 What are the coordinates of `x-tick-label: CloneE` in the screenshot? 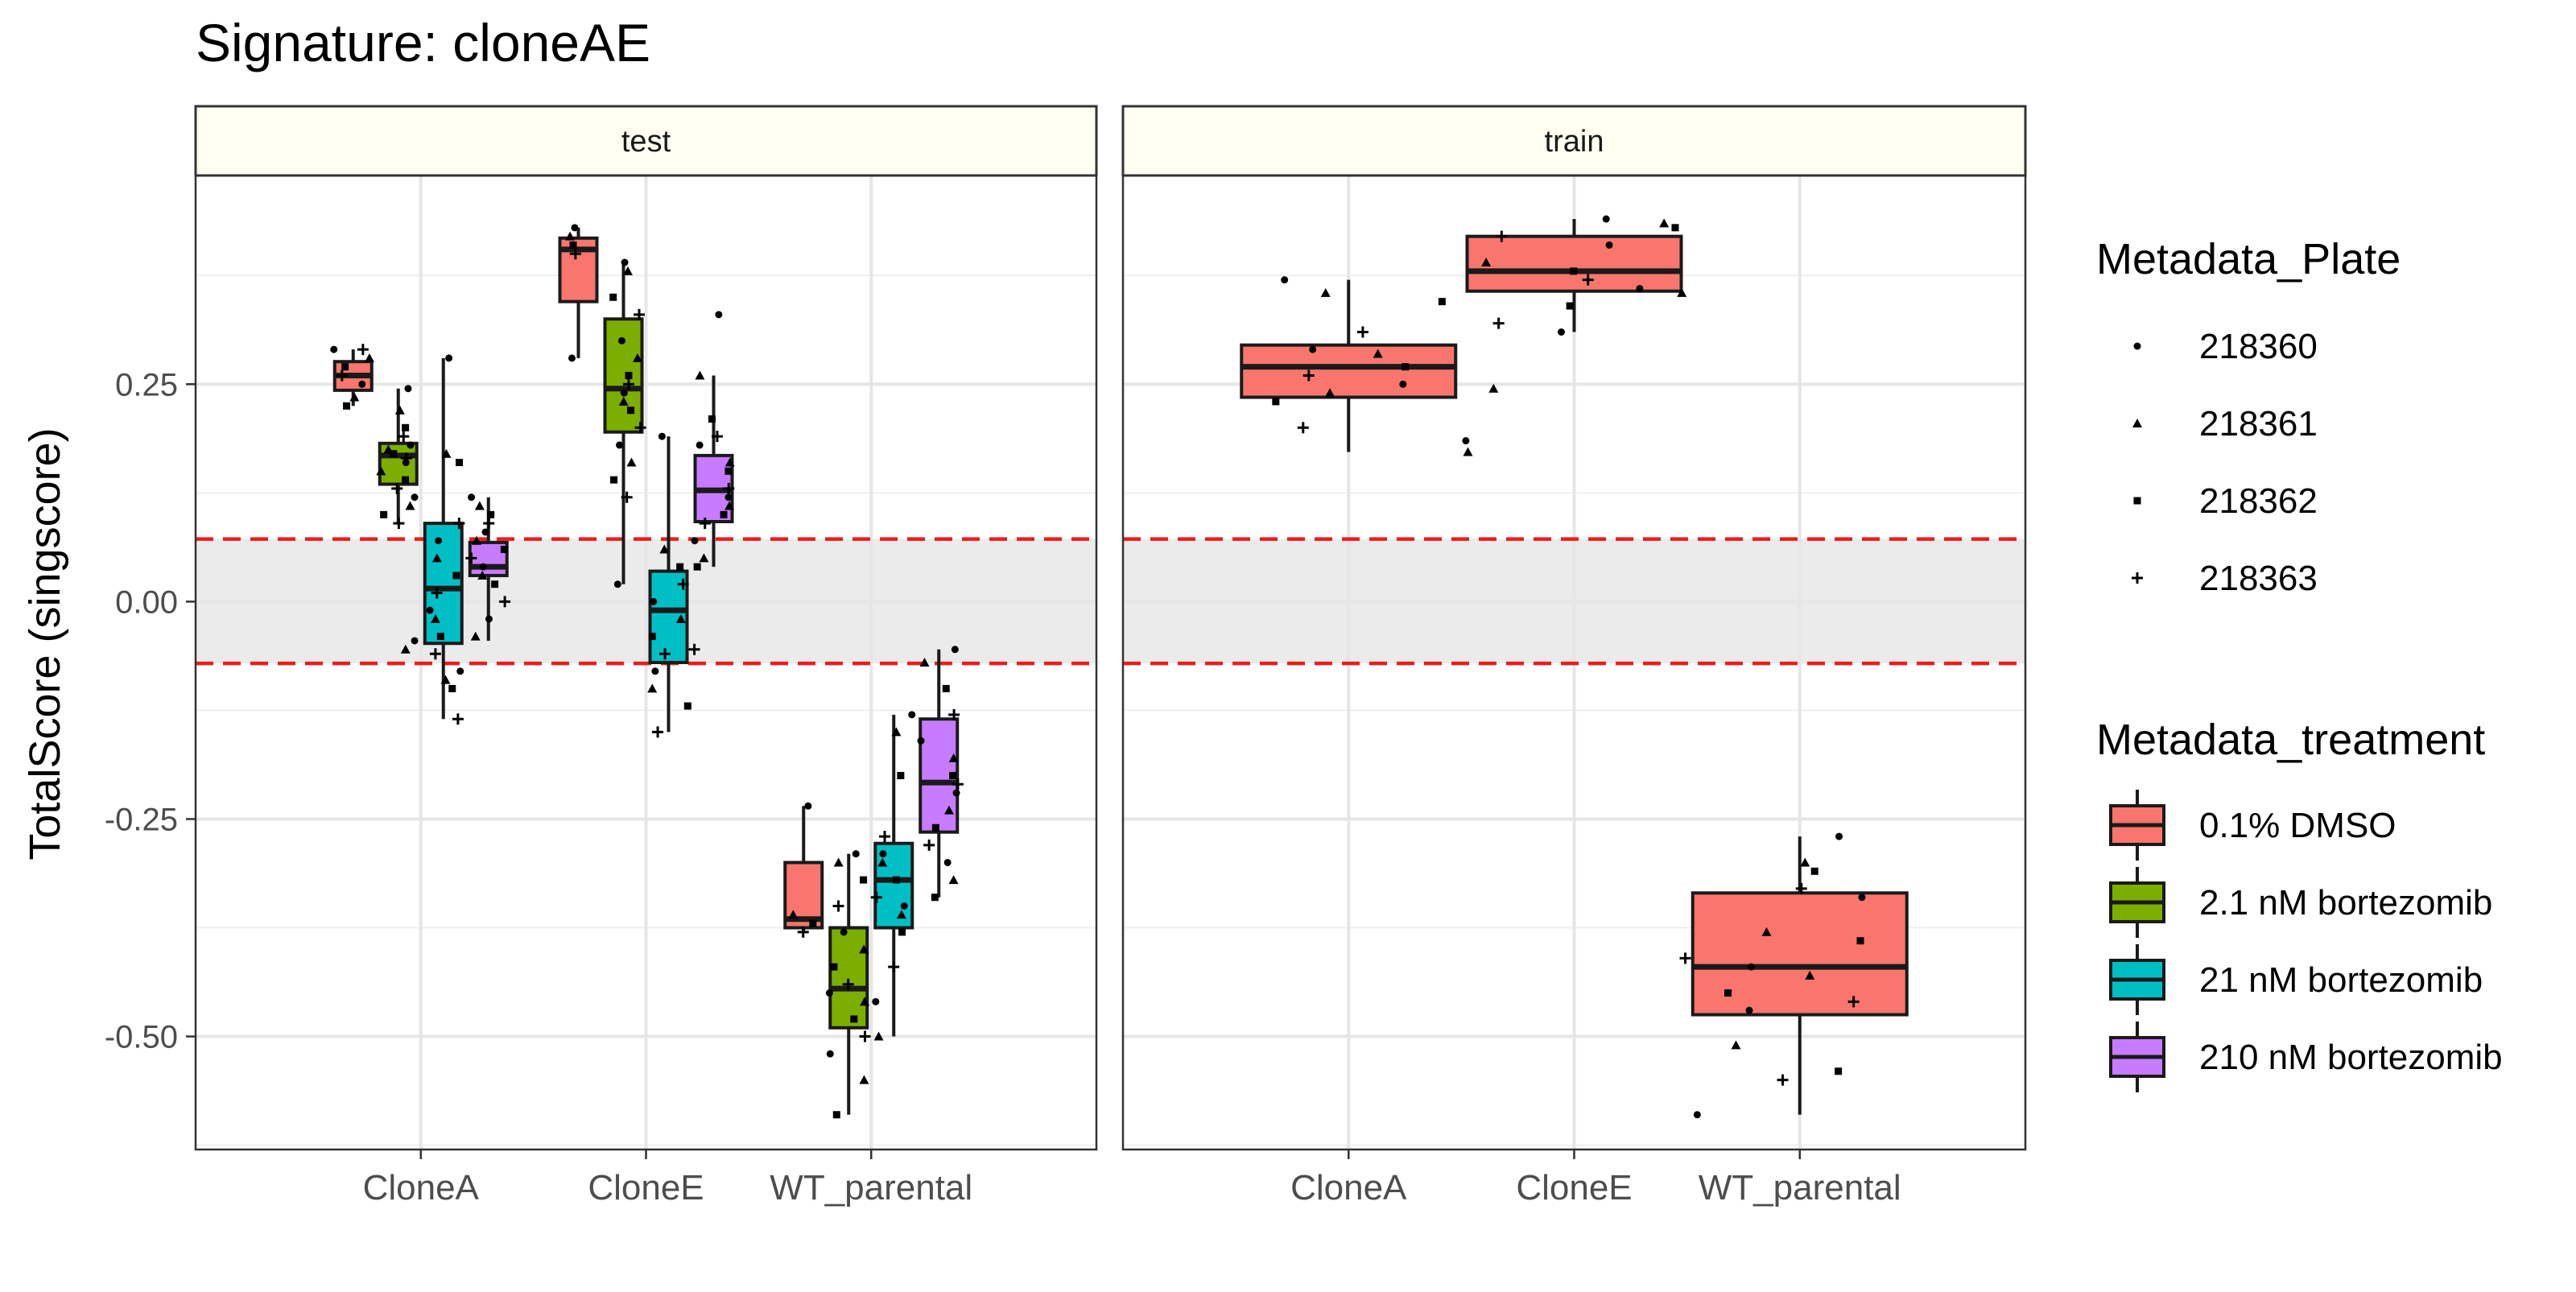 It's located at (646, 1187).